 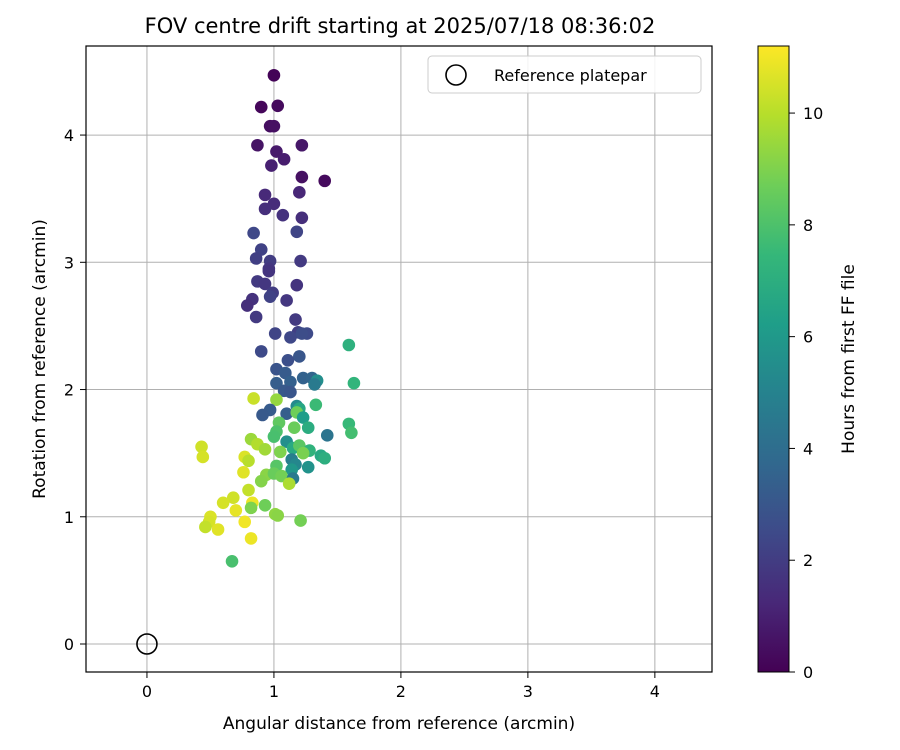 I want to click on colorbar-label: Hours from first FF file, so click(x=849, y=359).